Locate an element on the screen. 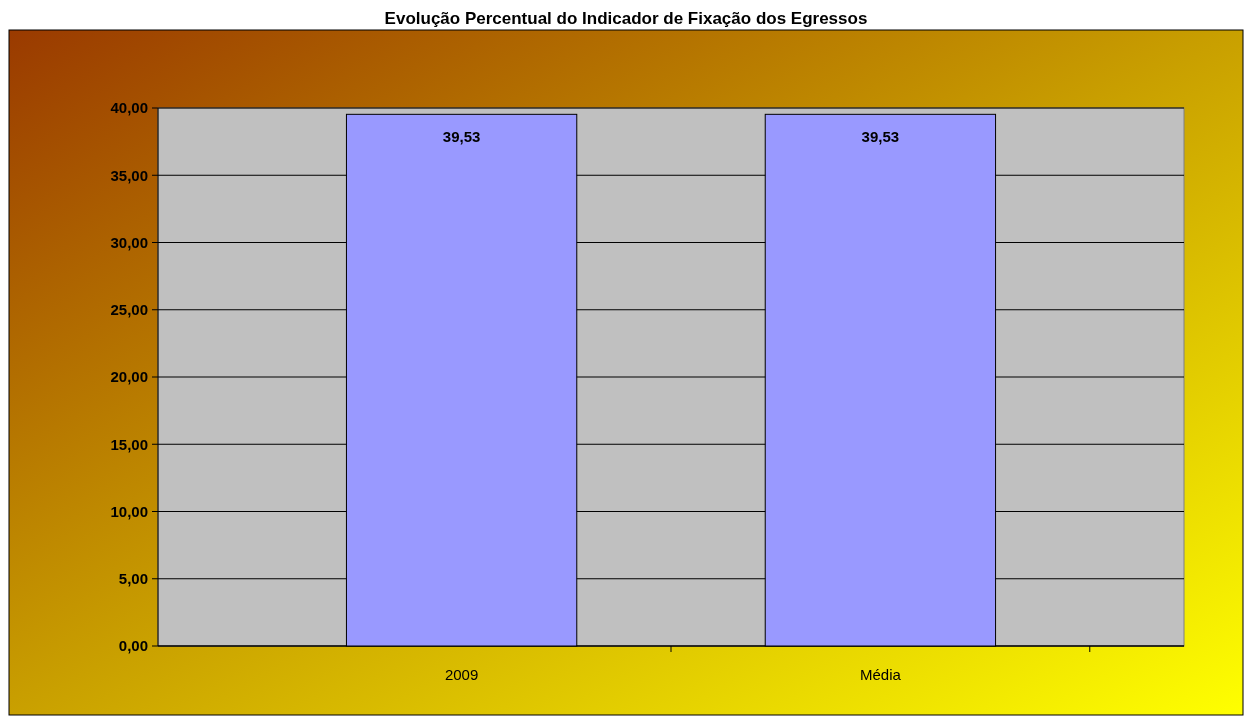 The height and width of the screenshot is (724, 1252). y-tick-label: 5,00 is located at coordinates (133, 578).